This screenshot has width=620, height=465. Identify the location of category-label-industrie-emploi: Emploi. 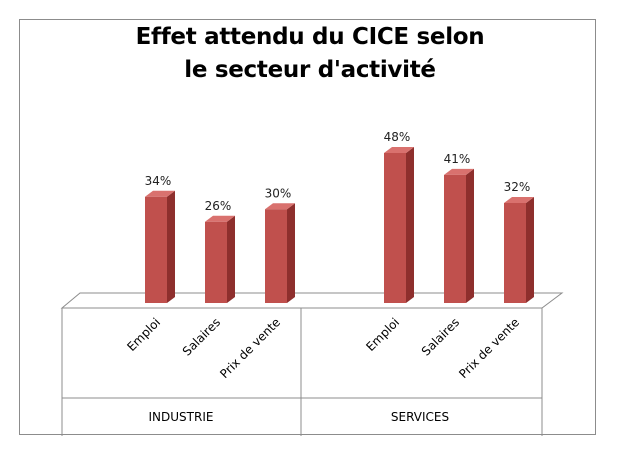
(143, 334).